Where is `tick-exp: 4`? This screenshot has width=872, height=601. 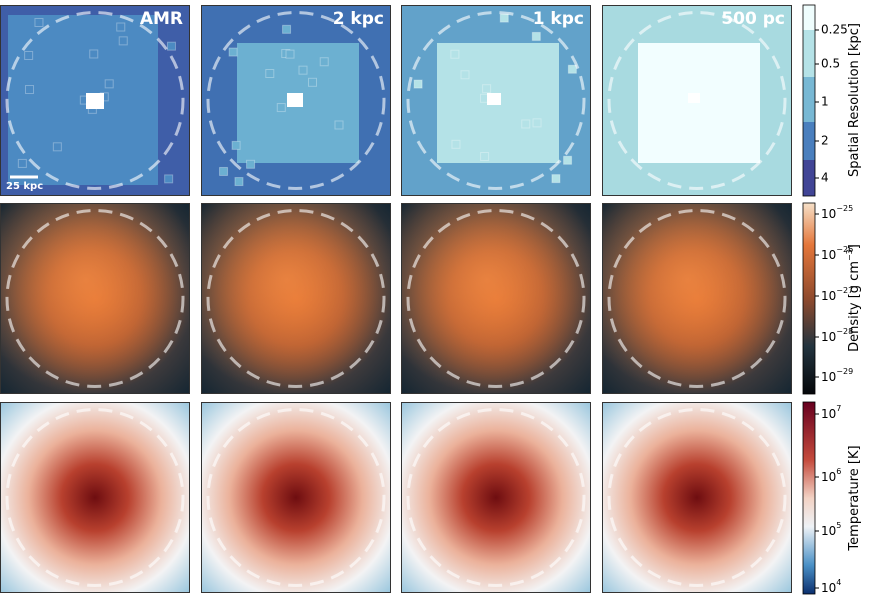 tick-exp: 4 is located at coordinates (838, 582).